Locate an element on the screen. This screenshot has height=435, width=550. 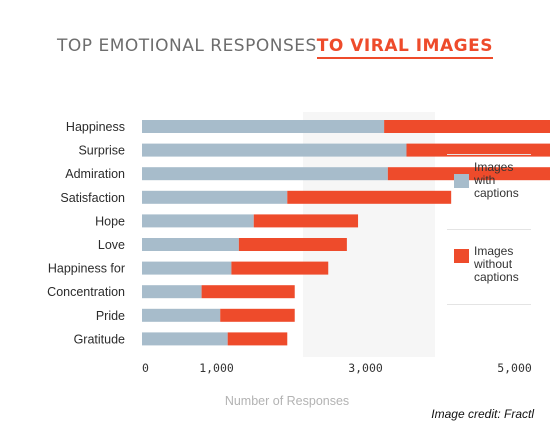
category-label-hope: Hope is located at coordinates (110, 221).